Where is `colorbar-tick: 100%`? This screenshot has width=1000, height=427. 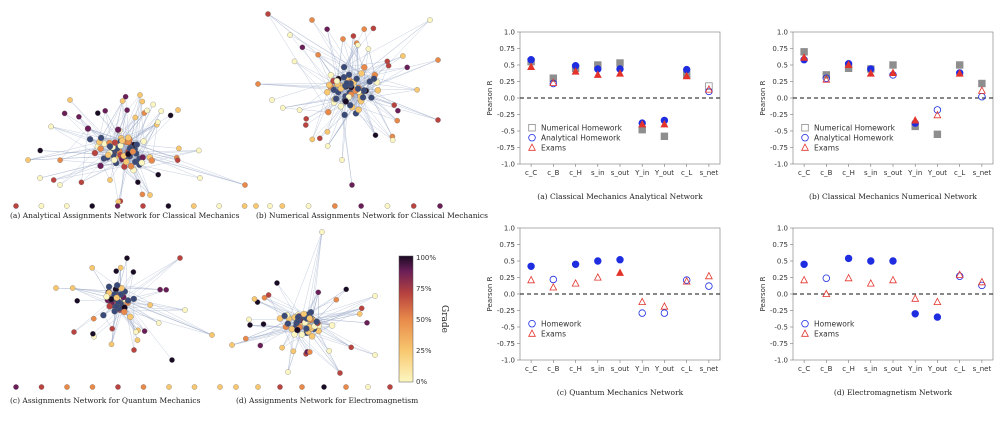 colorbar-tick: 100% is located at coordinates (426, 258).